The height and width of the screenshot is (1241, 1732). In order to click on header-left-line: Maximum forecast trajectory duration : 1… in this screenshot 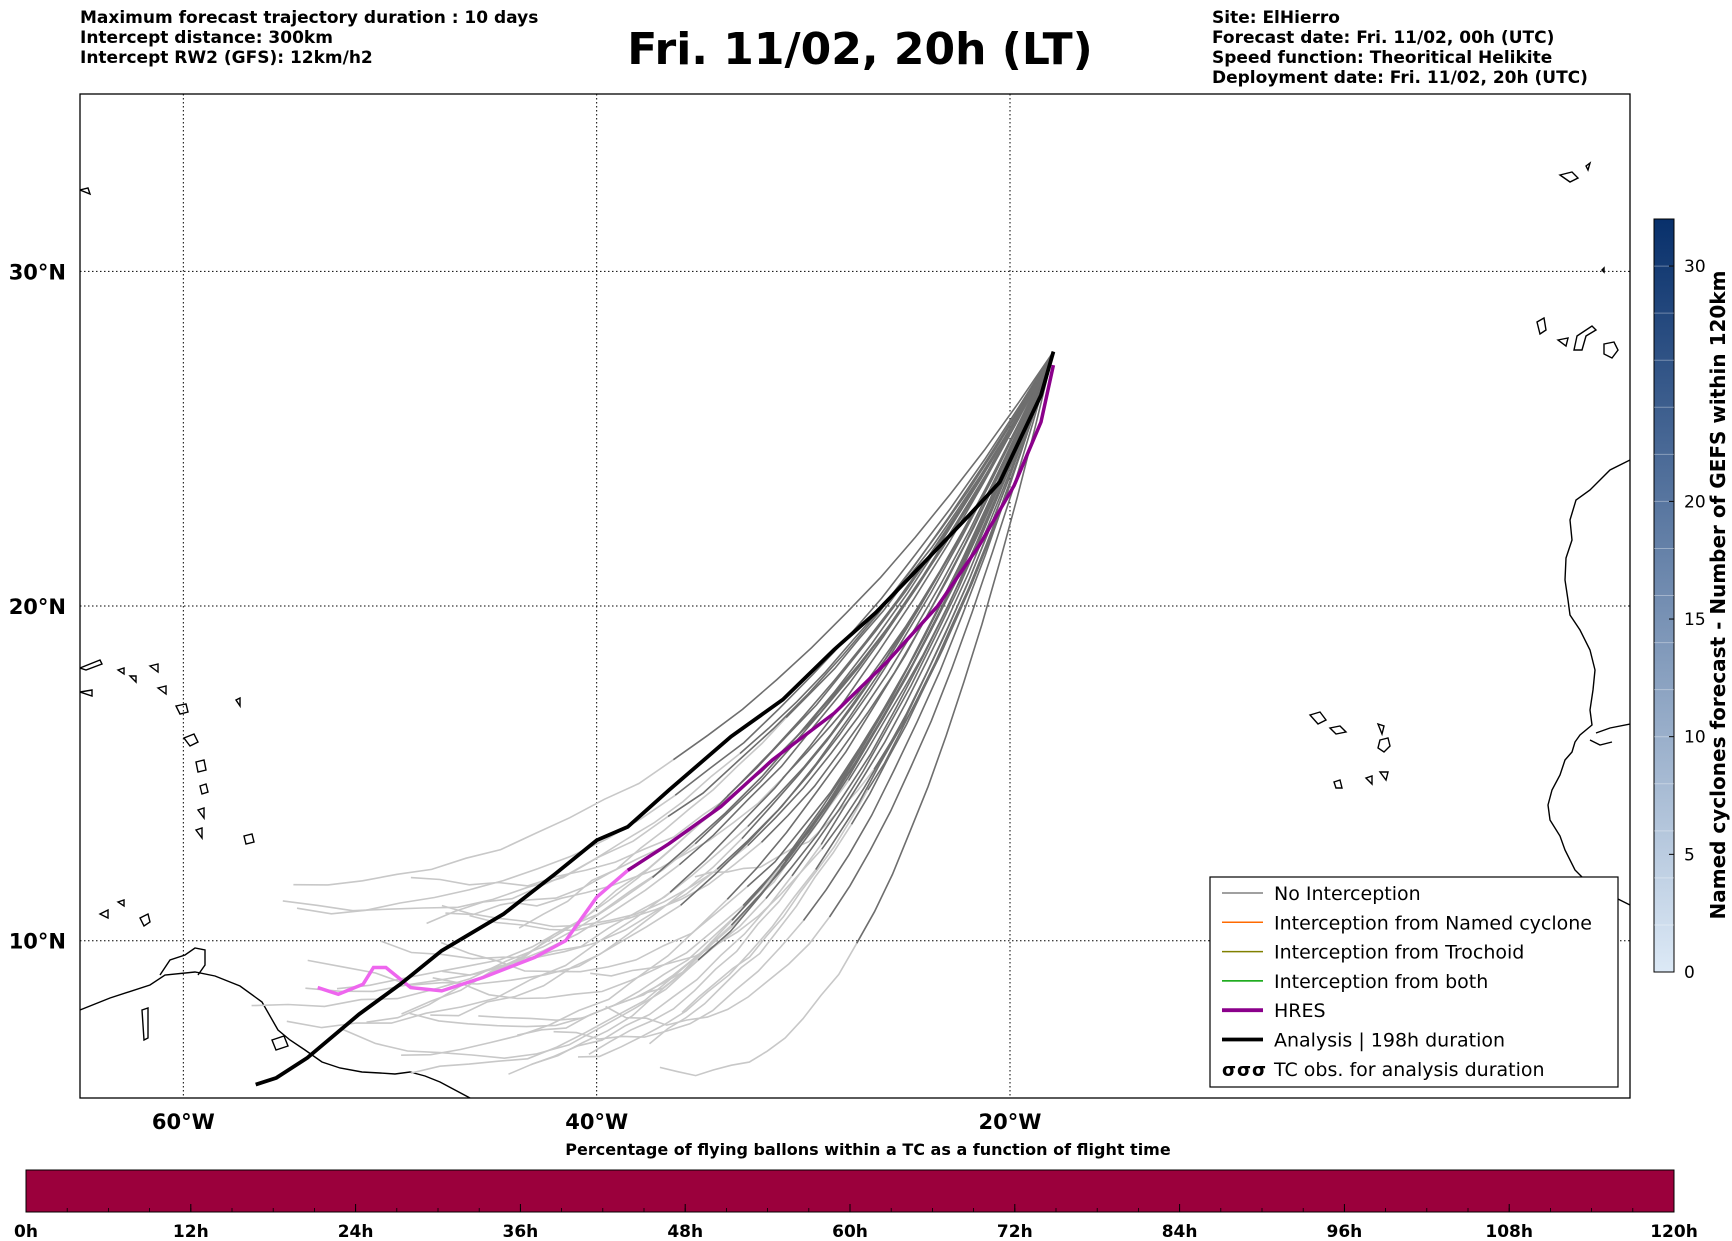, I will do `click(309, 18)`.